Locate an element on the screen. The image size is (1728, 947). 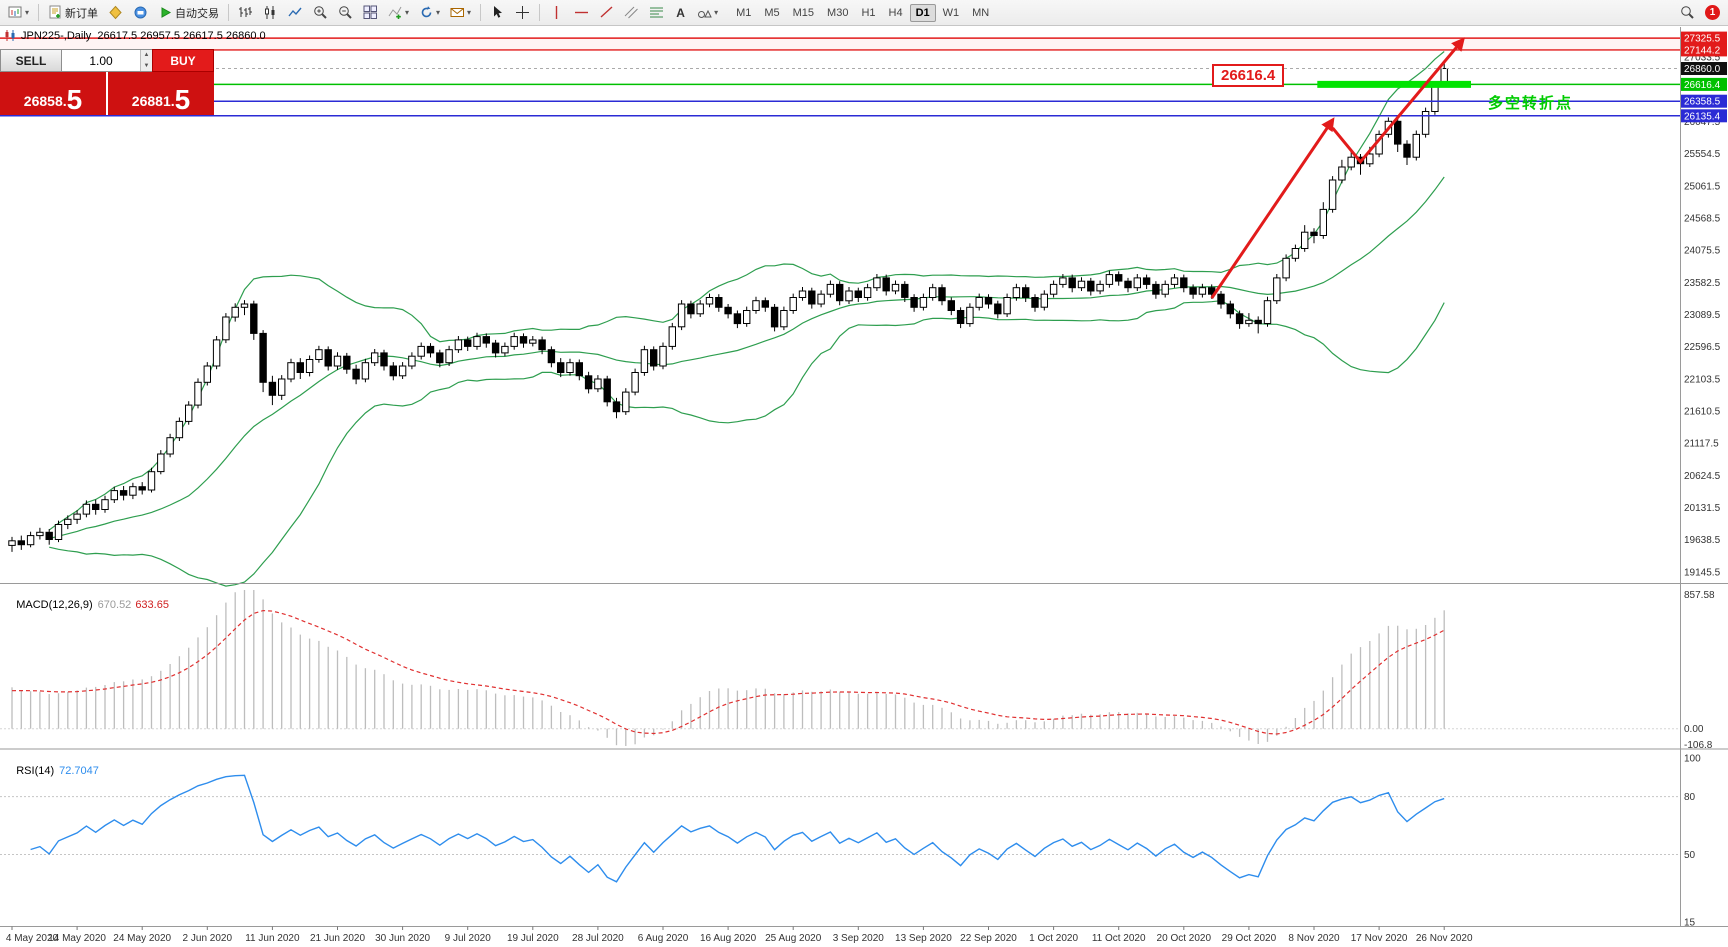
svg-text: 1 Oct 2020 is located at coordinates (1053, 938).